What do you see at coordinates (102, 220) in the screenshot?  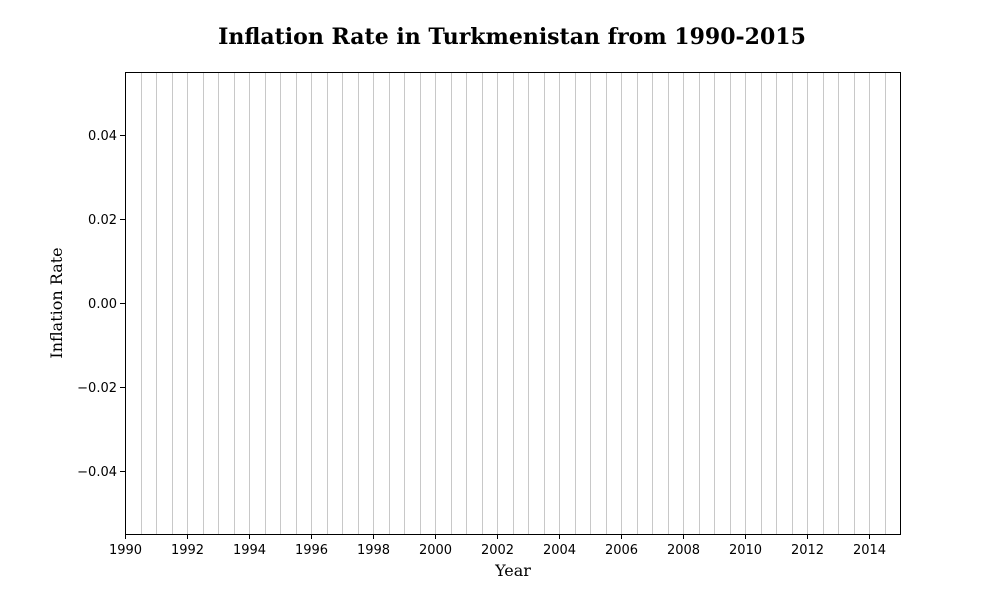 I see `y-tick-label: 0.02` at bounding box center [102, 220].